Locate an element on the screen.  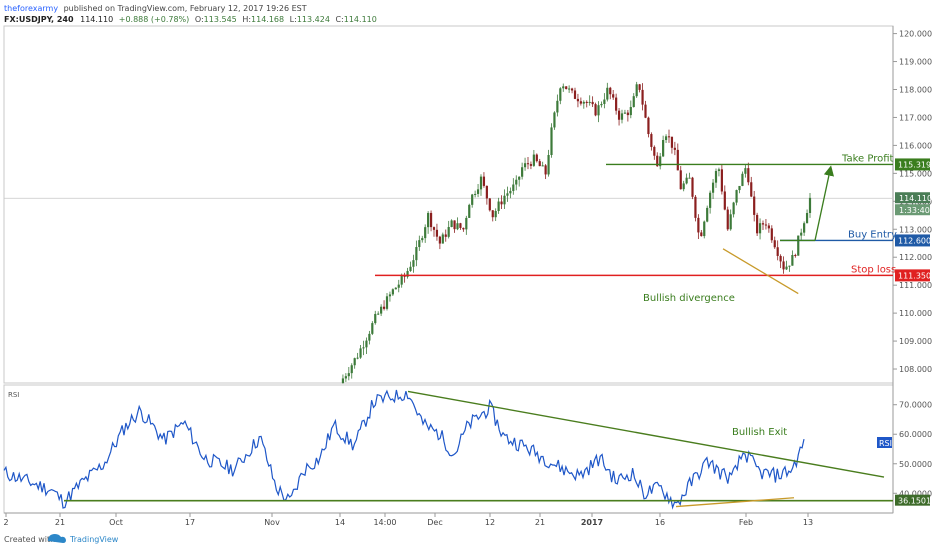
tradingview-brand-link: TradingView is located at coordinates (94, 539).